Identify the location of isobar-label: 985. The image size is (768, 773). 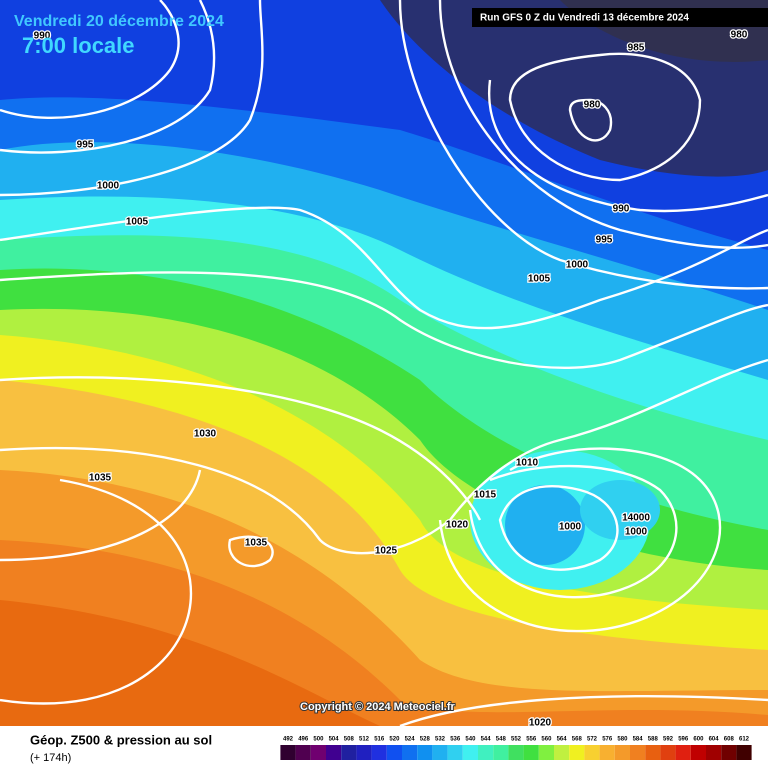
(636, 48).